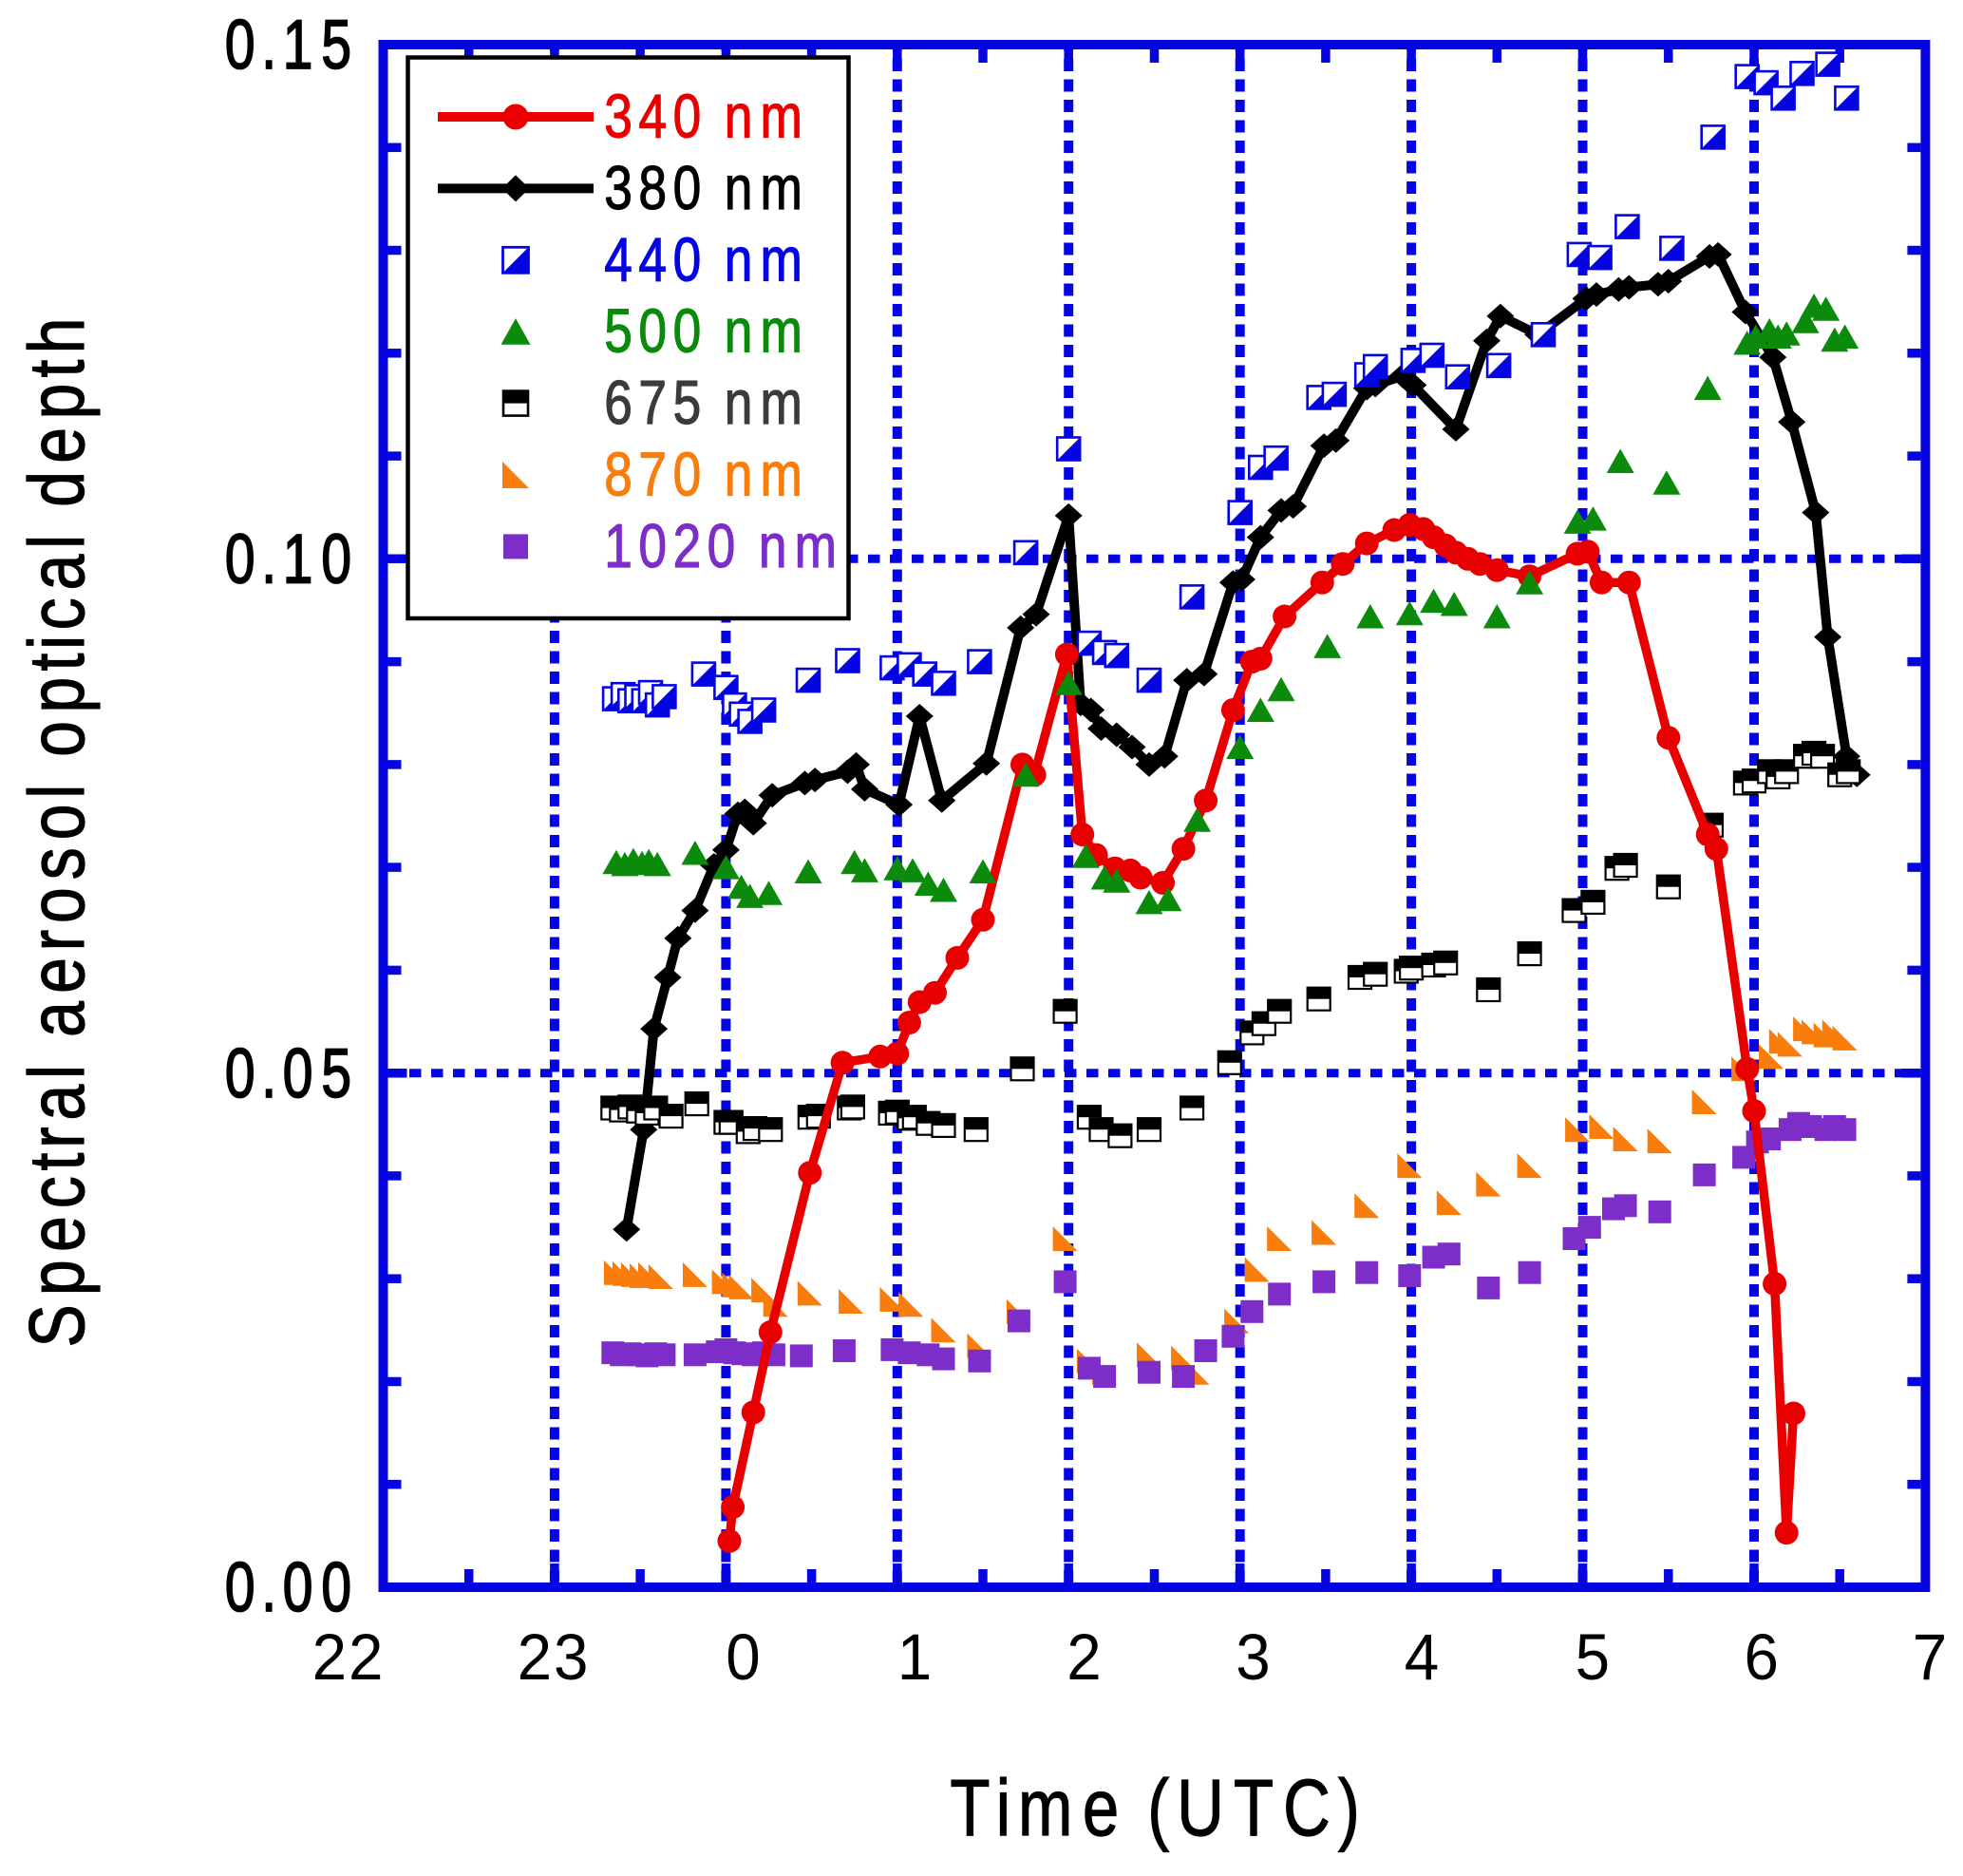  Describe the element at coordinates (58, 489) in the screenshot. I see `svg-text: d` at that location.